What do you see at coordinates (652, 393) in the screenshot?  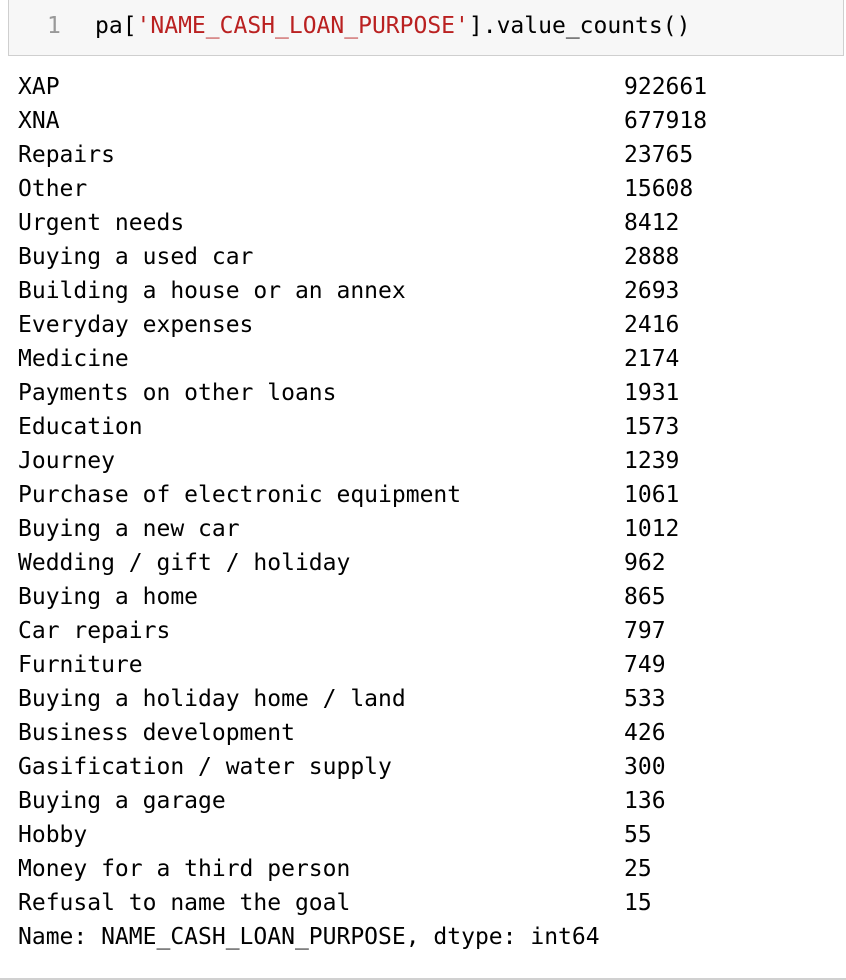 I see `row-count: 1931` at bounding box center [652, 393].